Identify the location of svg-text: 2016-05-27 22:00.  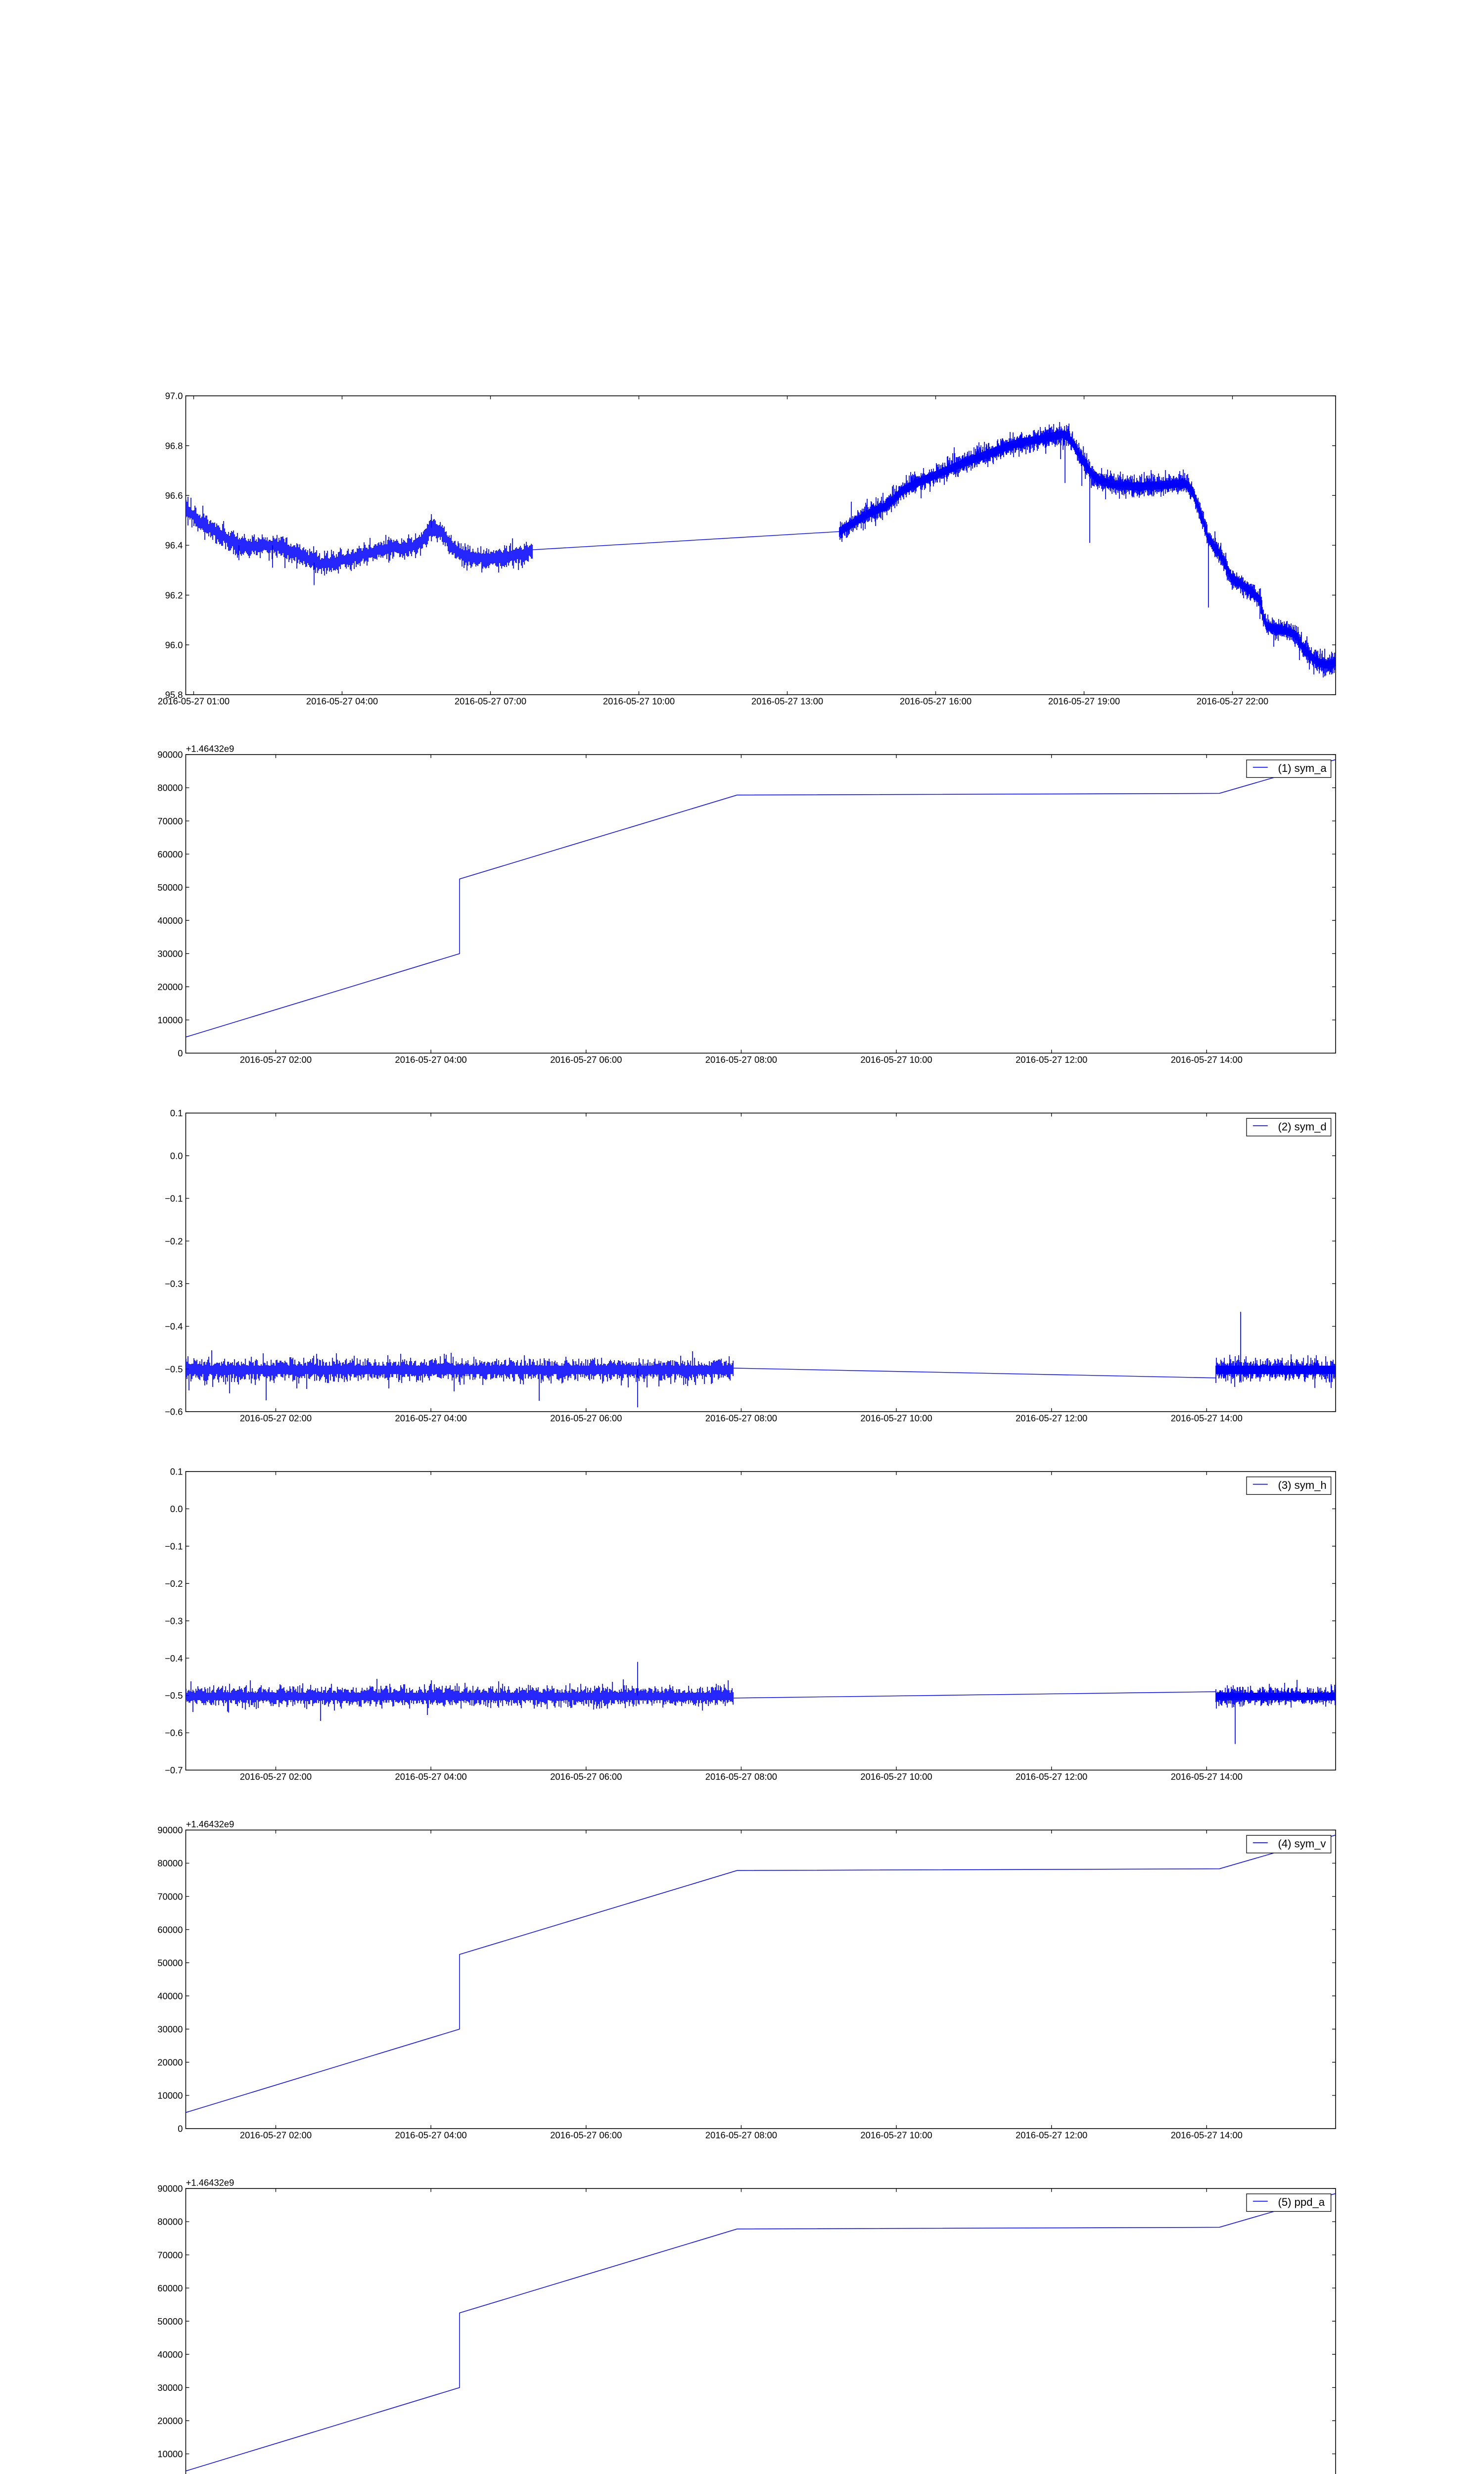
(1232, 701).